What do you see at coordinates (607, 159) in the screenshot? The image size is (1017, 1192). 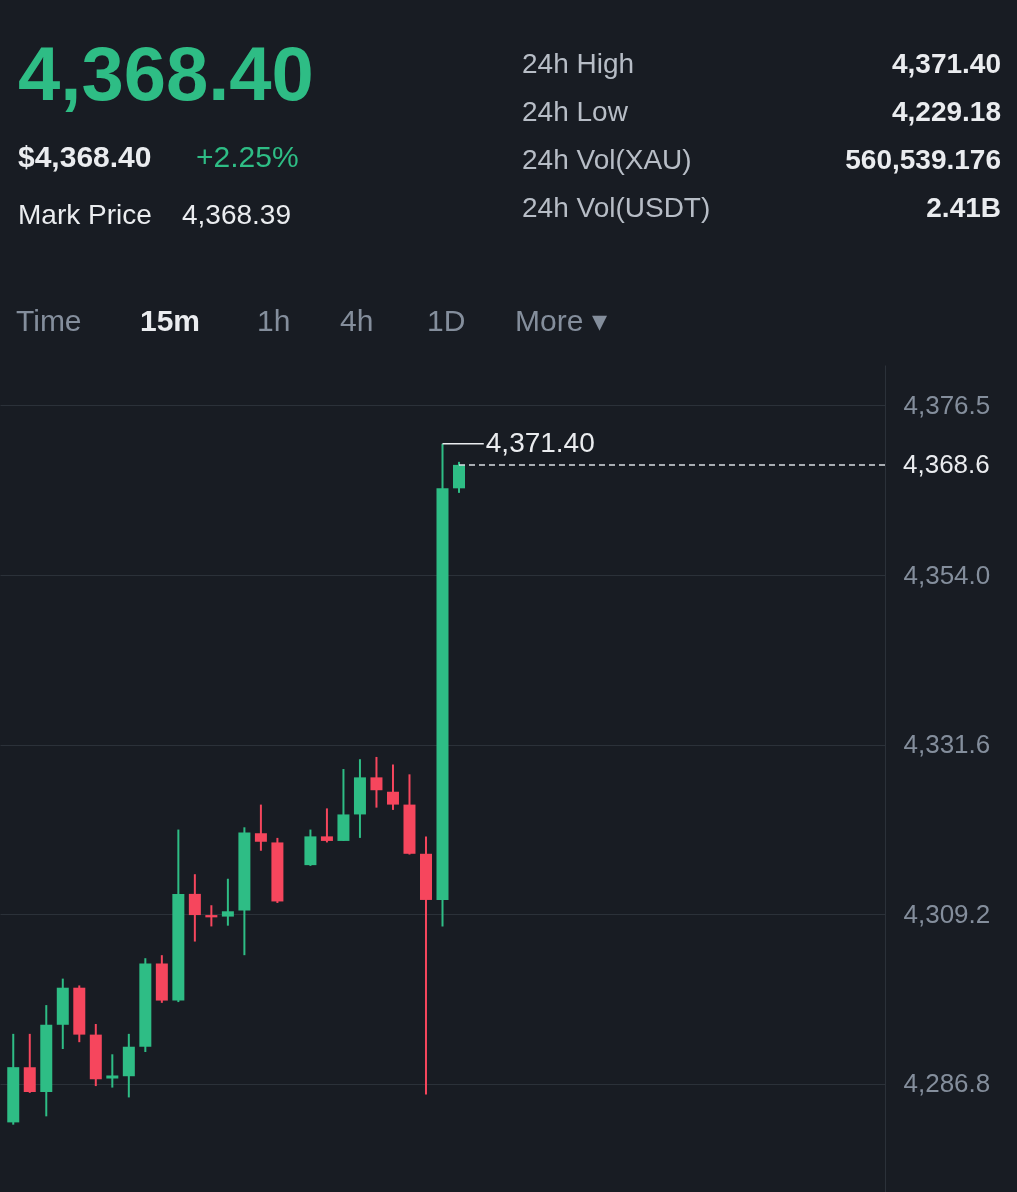 I see `text: 24h Vol(XAU)` at bounding box center [607, 159].